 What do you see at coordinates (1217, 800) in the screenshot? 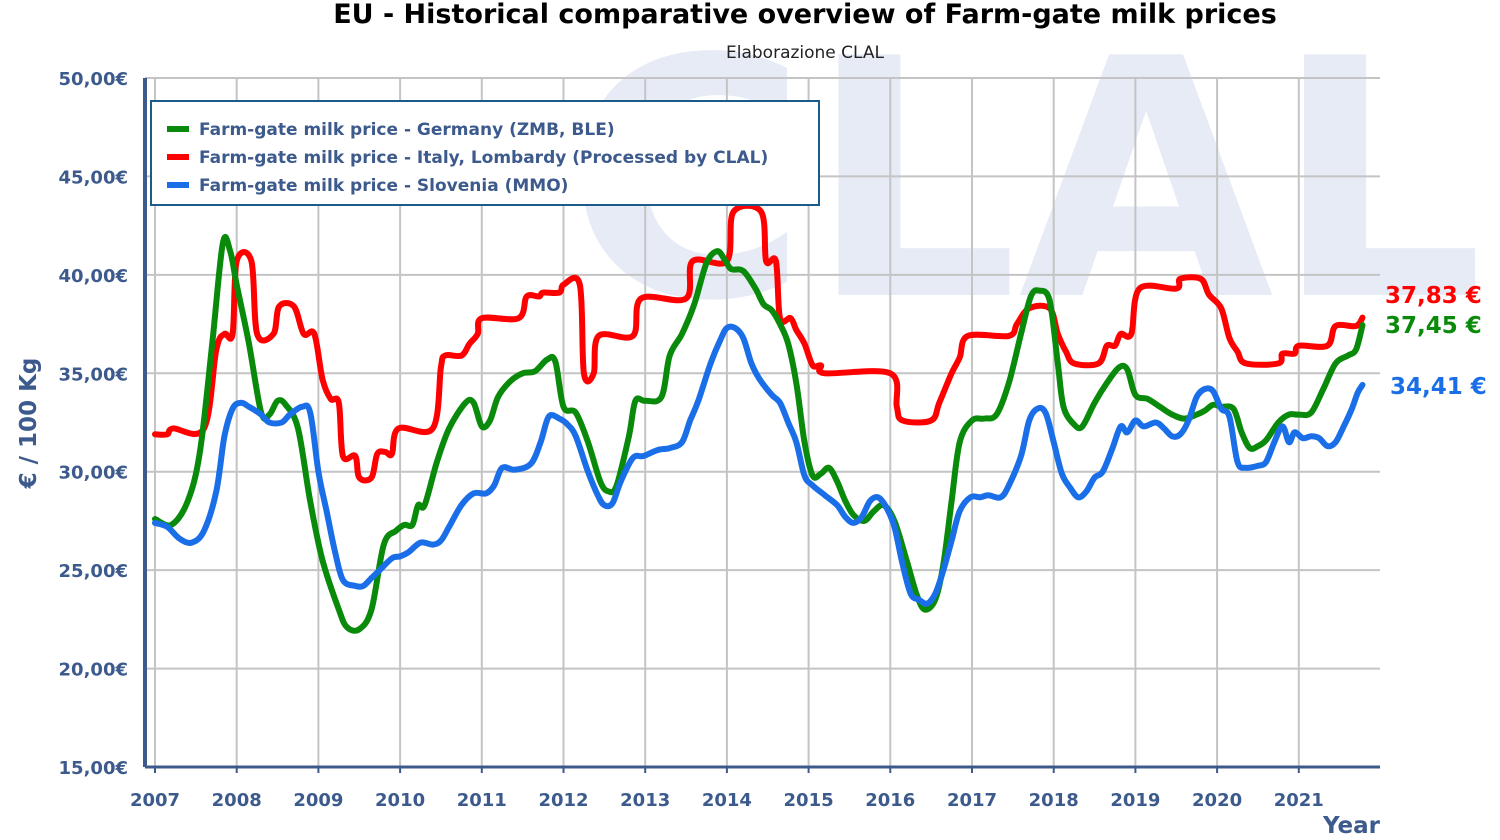
I see `x-tick-label: 2020` at bounding box center [1217, 800].